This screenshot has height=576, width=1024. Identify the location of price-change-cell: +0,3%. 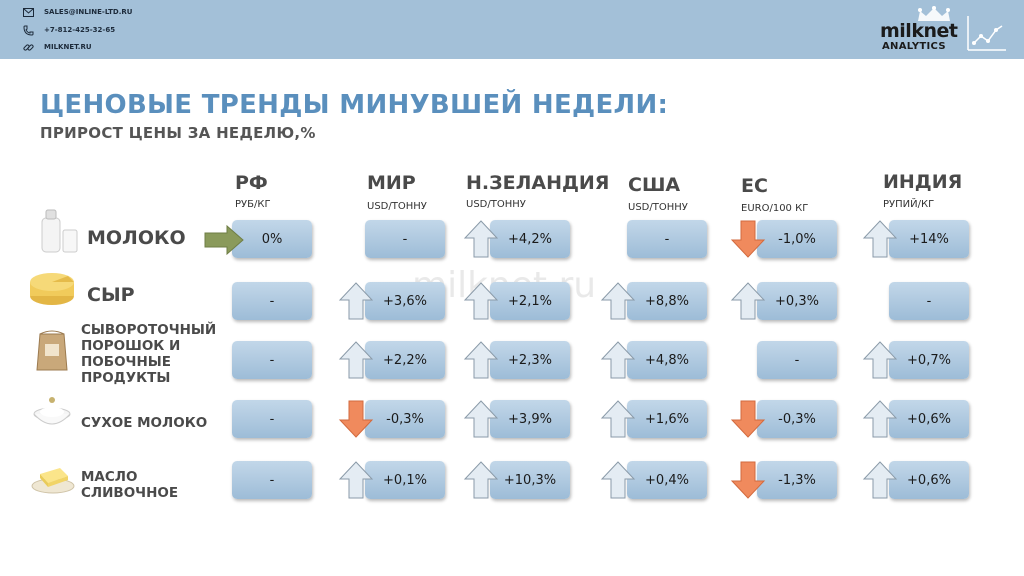
(797, 301).